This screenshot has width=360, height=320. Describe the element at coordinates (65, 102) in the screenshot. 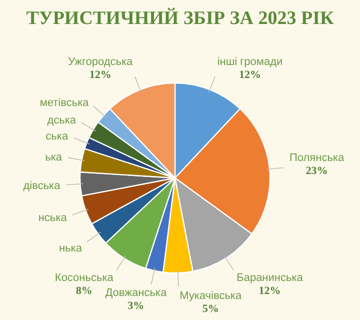

I see `slice-label: метівська` at that location.